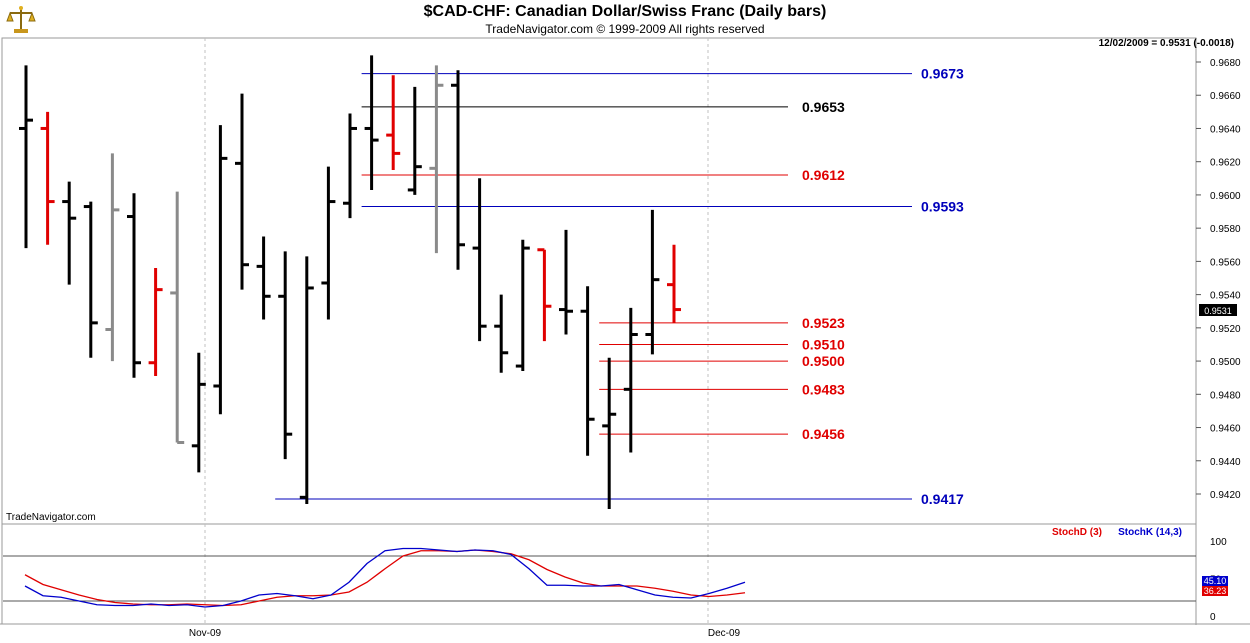 This screenshot has width=1250, height=643. What do you see at coordinates (1225, 395) in the screenshot?
I see `price-tick-label: 0.9480` at bounding box center [1225, 395].